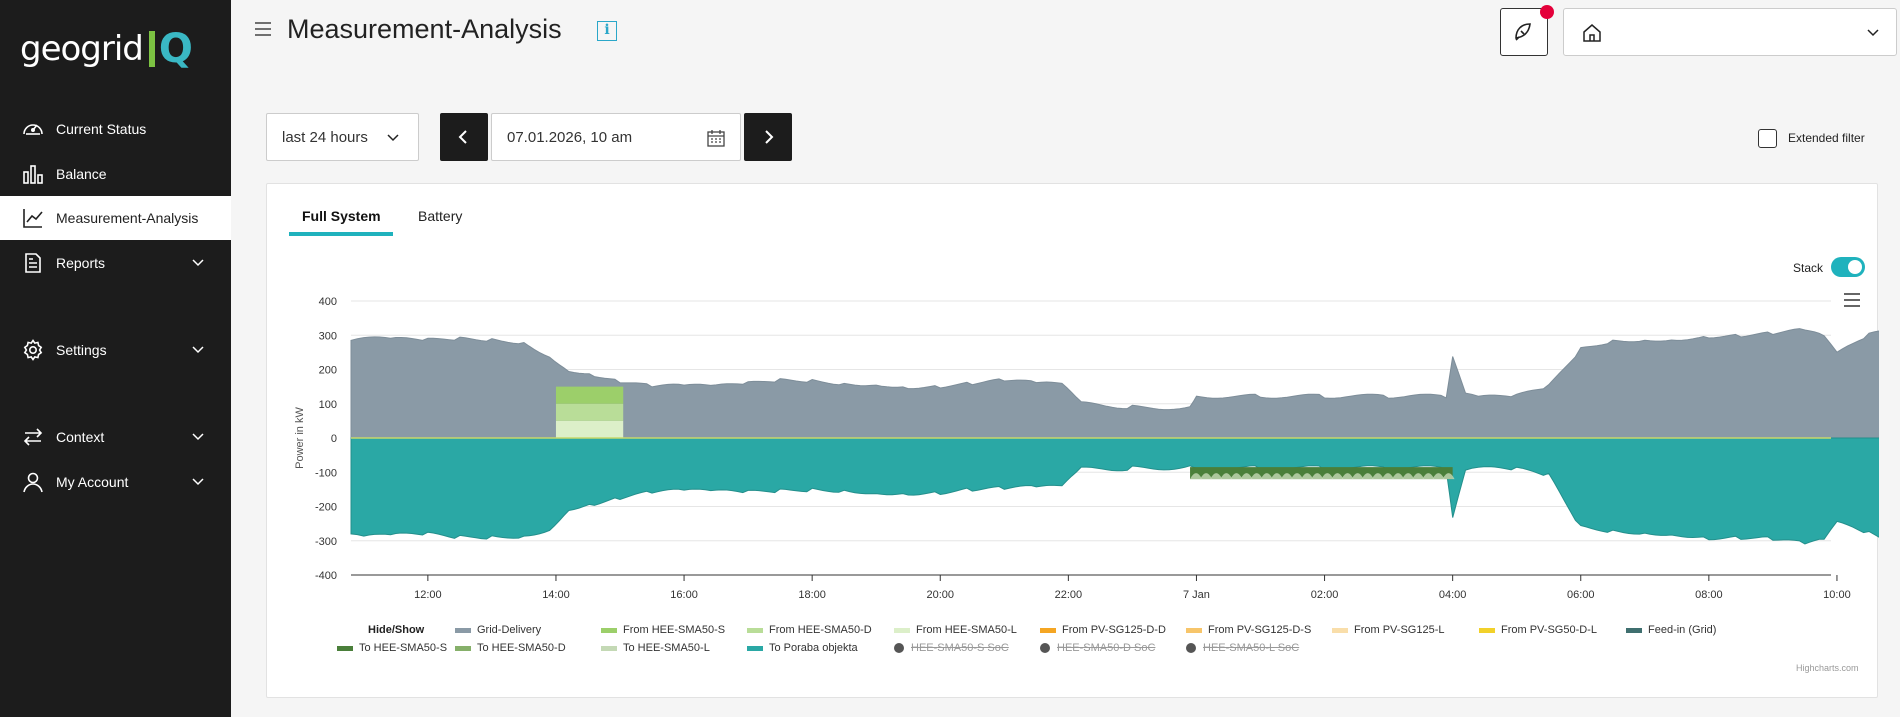  I want to click on legend-item: Feed-in (Grid), so click(1671, 630).